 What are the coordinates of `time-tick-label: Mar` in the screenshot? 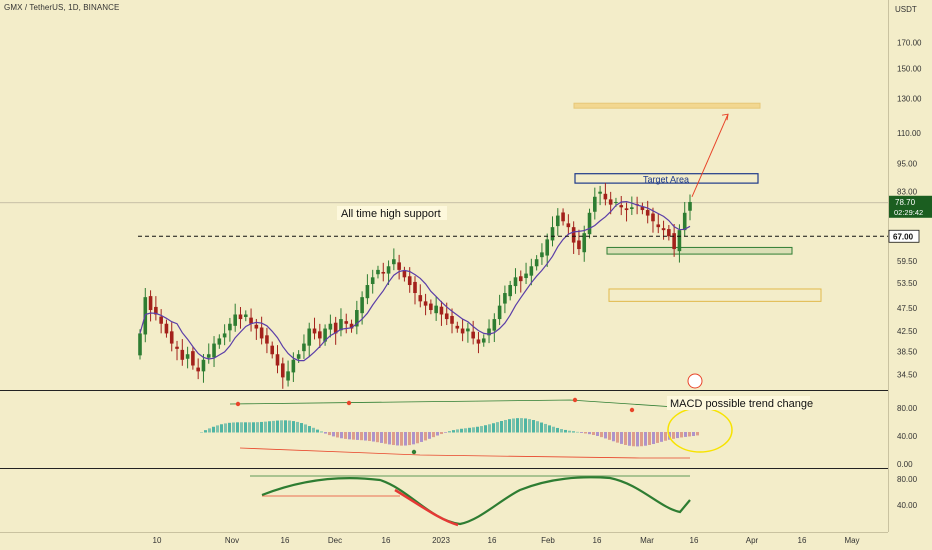 It's located at (647, 540).